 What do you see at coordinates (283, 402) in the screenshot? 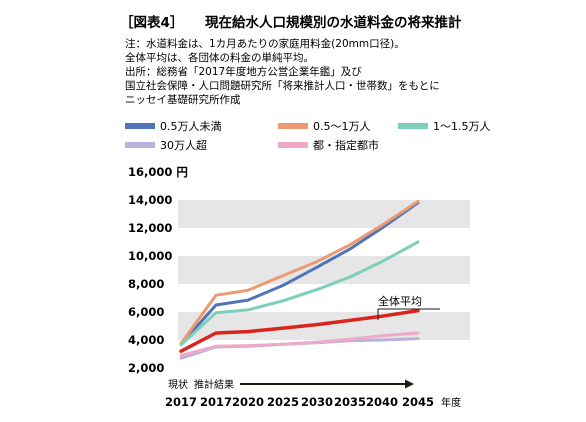
I see `x-tick-label: 2025` at bounding box center [283, 402].